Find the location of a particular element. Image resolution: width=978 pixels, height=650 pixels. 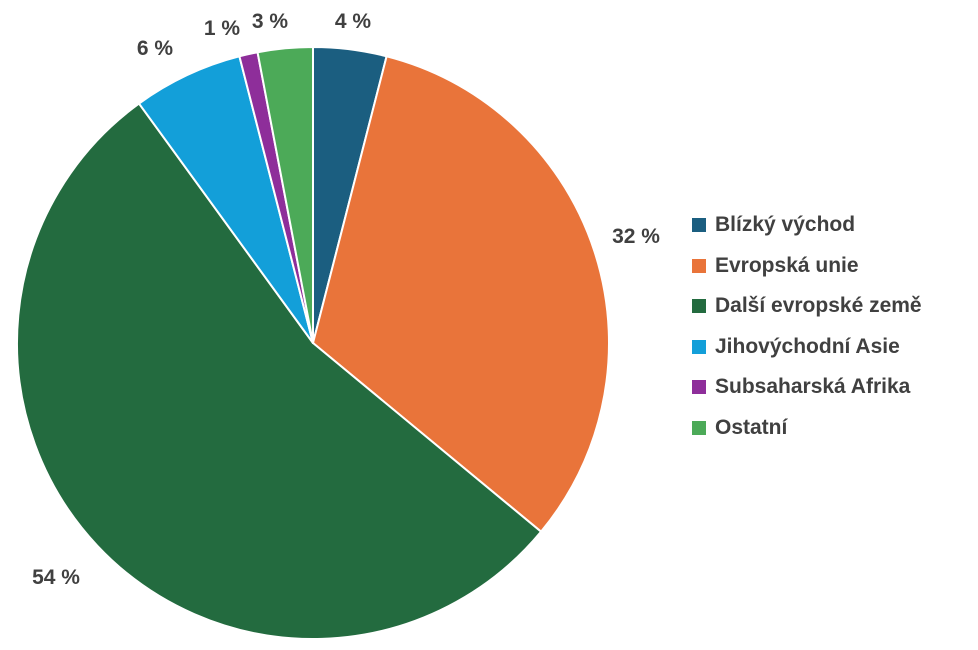

data-label-blizky-vychod: 4 % is located at coordinates (353, 21).